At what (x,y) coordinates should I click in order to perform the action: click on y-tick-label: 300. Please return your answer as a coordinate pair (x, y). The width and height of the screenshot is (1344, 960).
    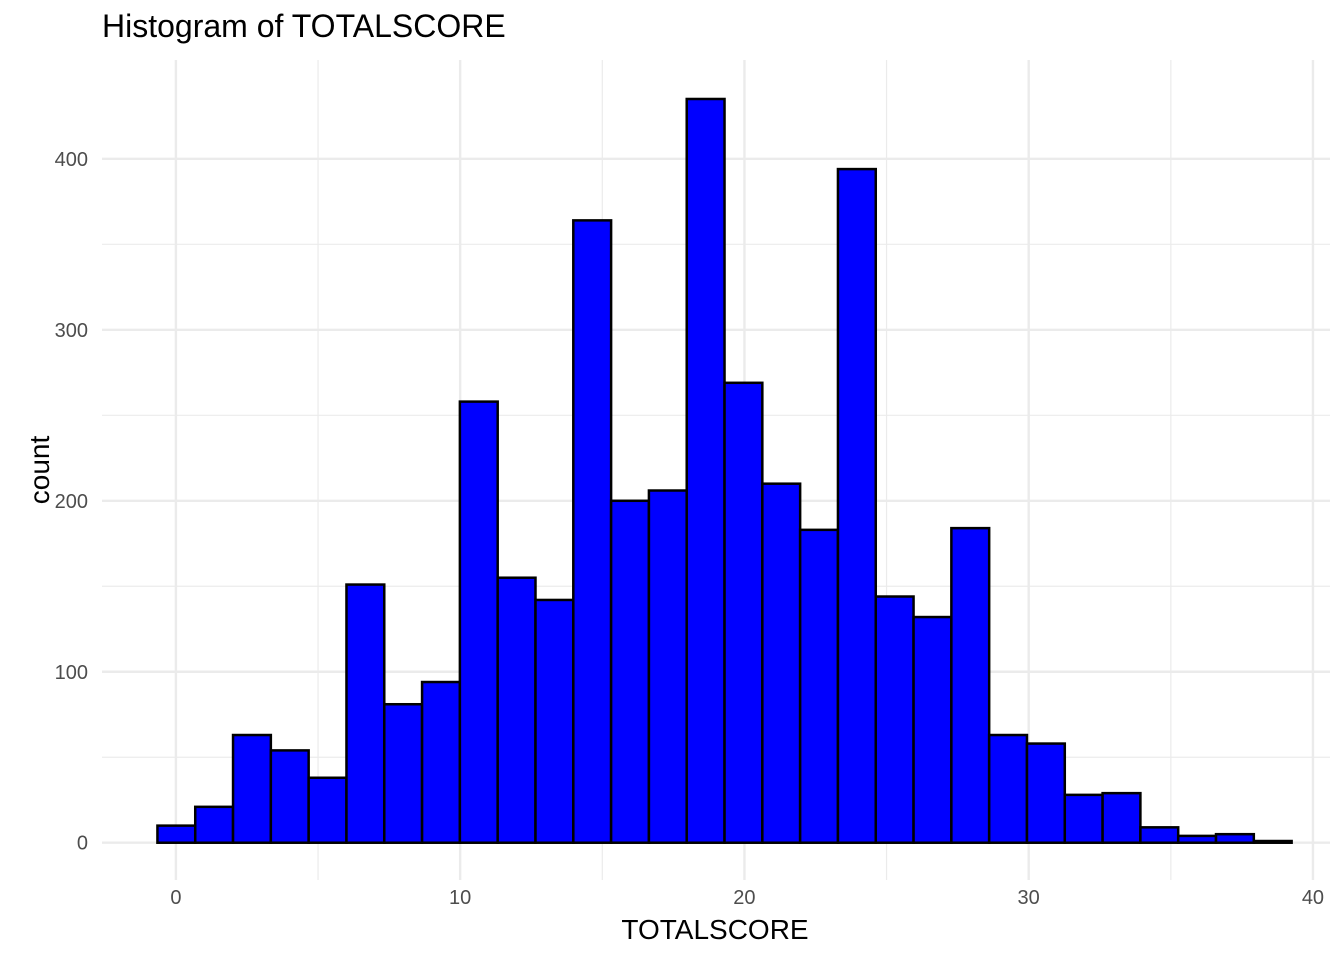
    Looking at the image, I should click on (71, 331).